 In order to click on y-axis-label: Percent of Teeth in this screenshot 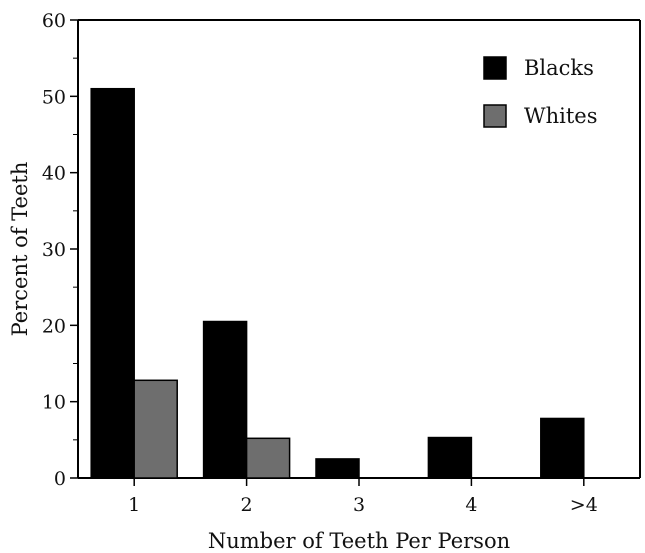, I will do `click(20, 249)`.